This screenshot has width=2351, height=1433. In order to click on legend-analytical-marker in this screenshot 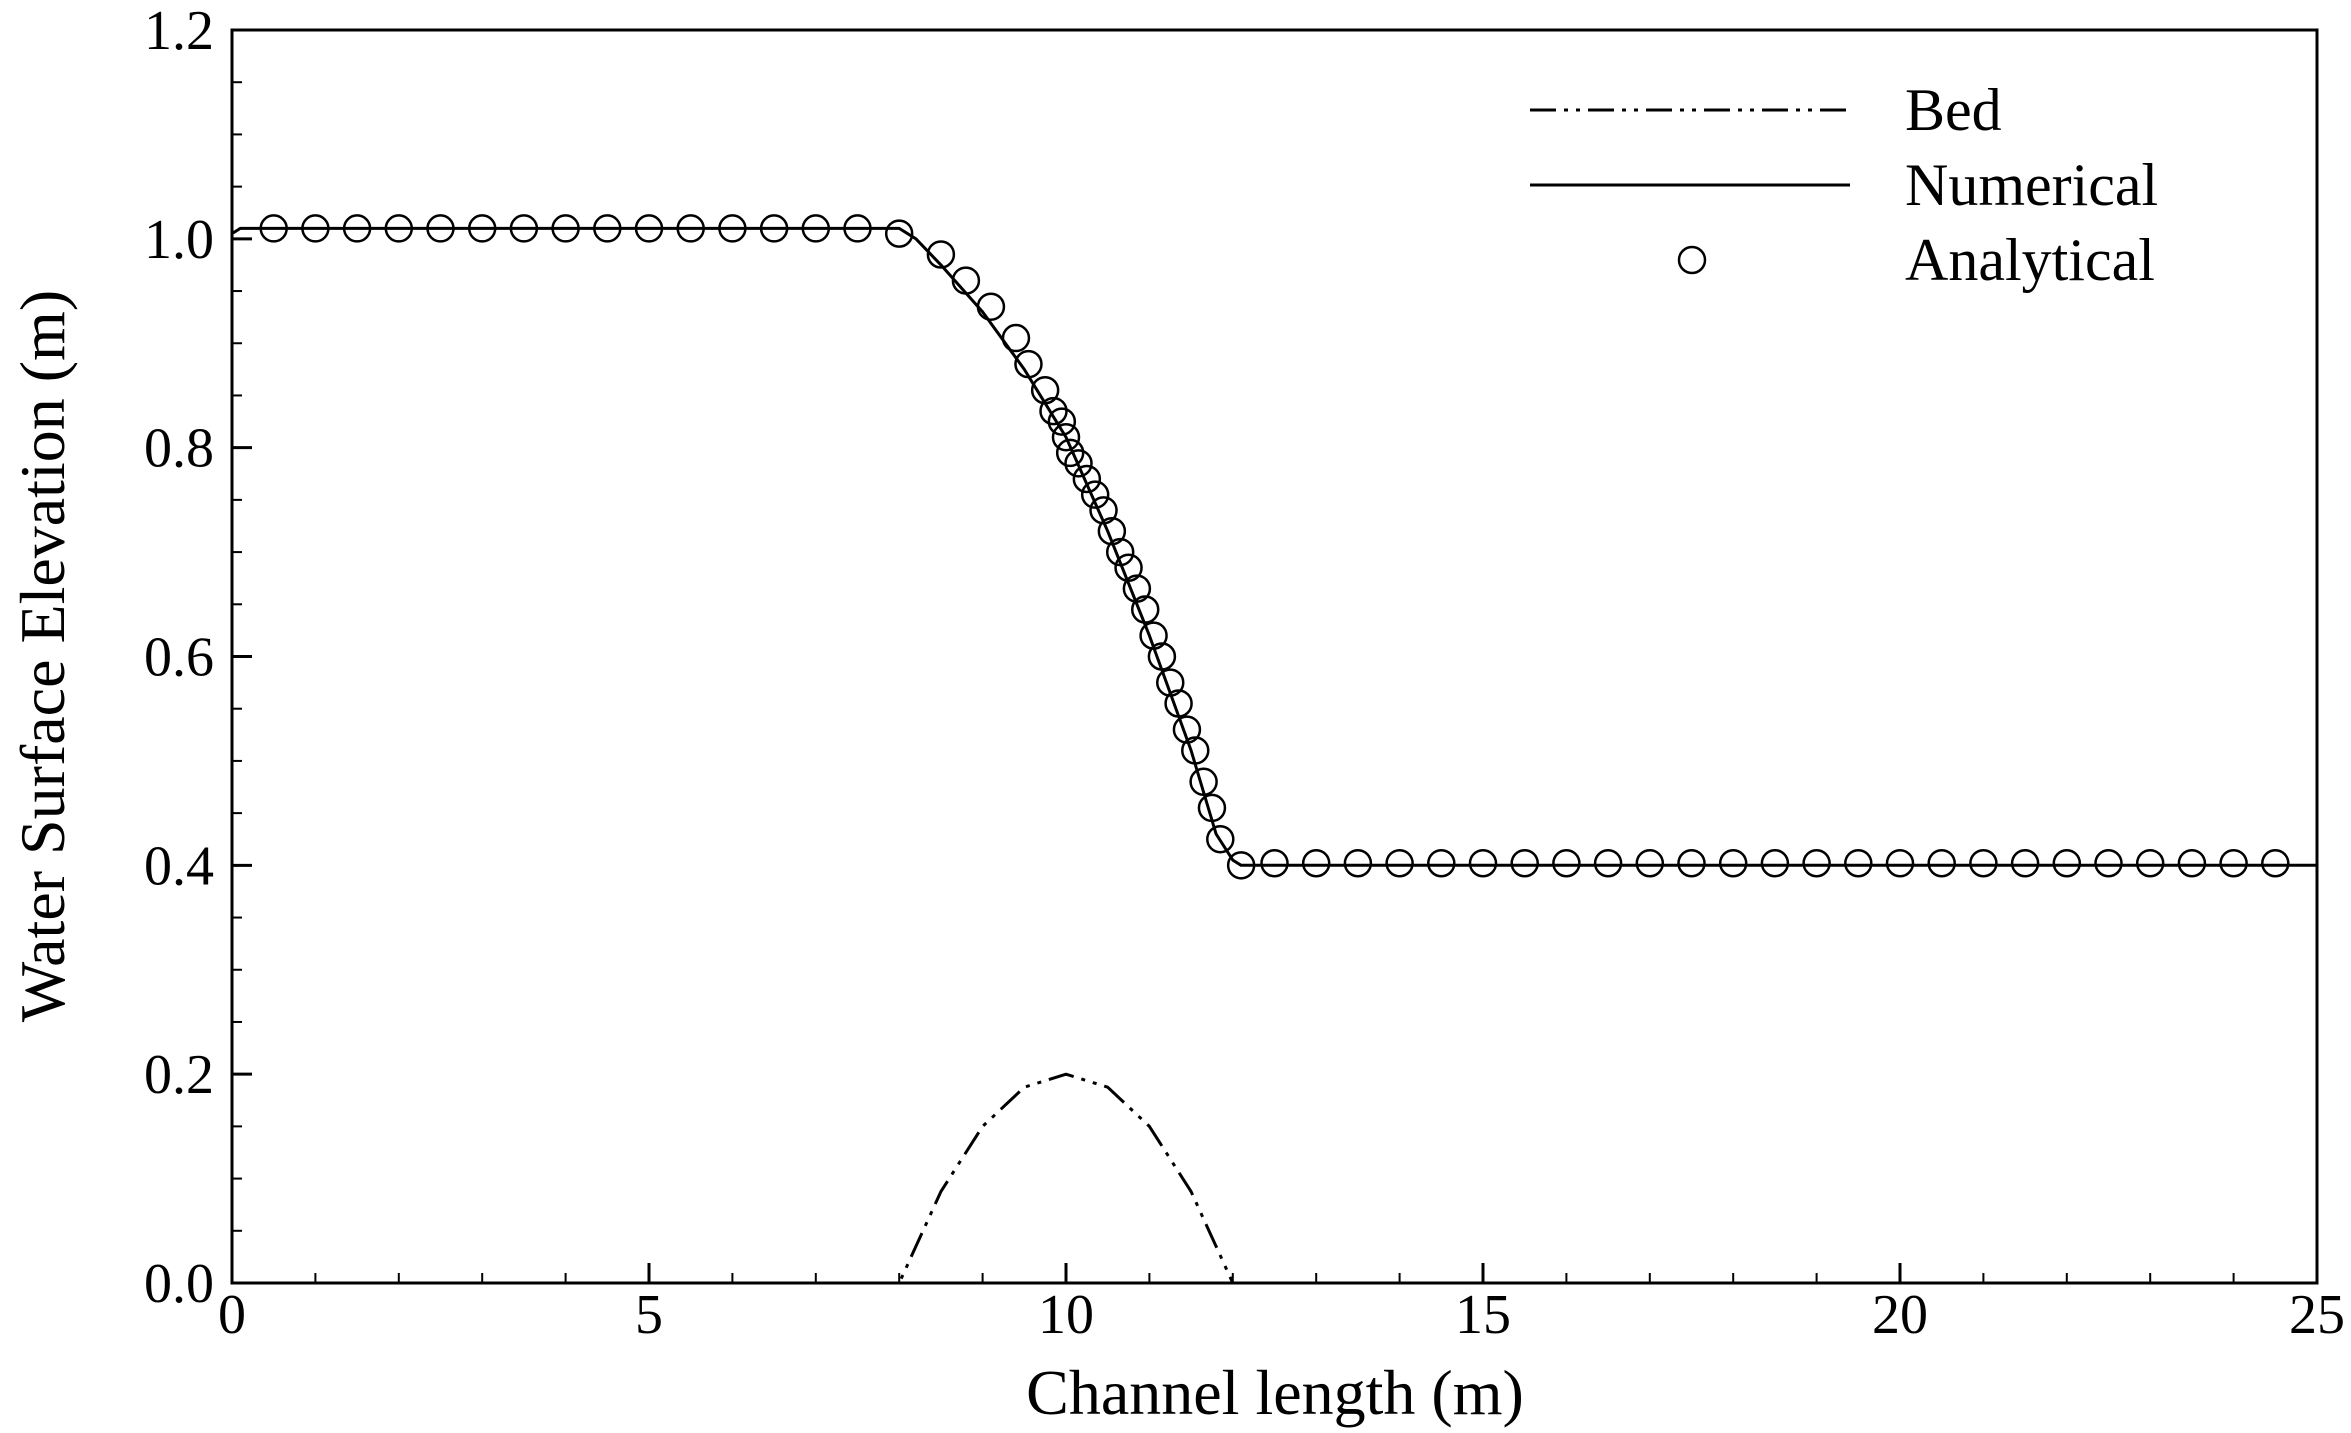, I will do `click(1692, 260)`.